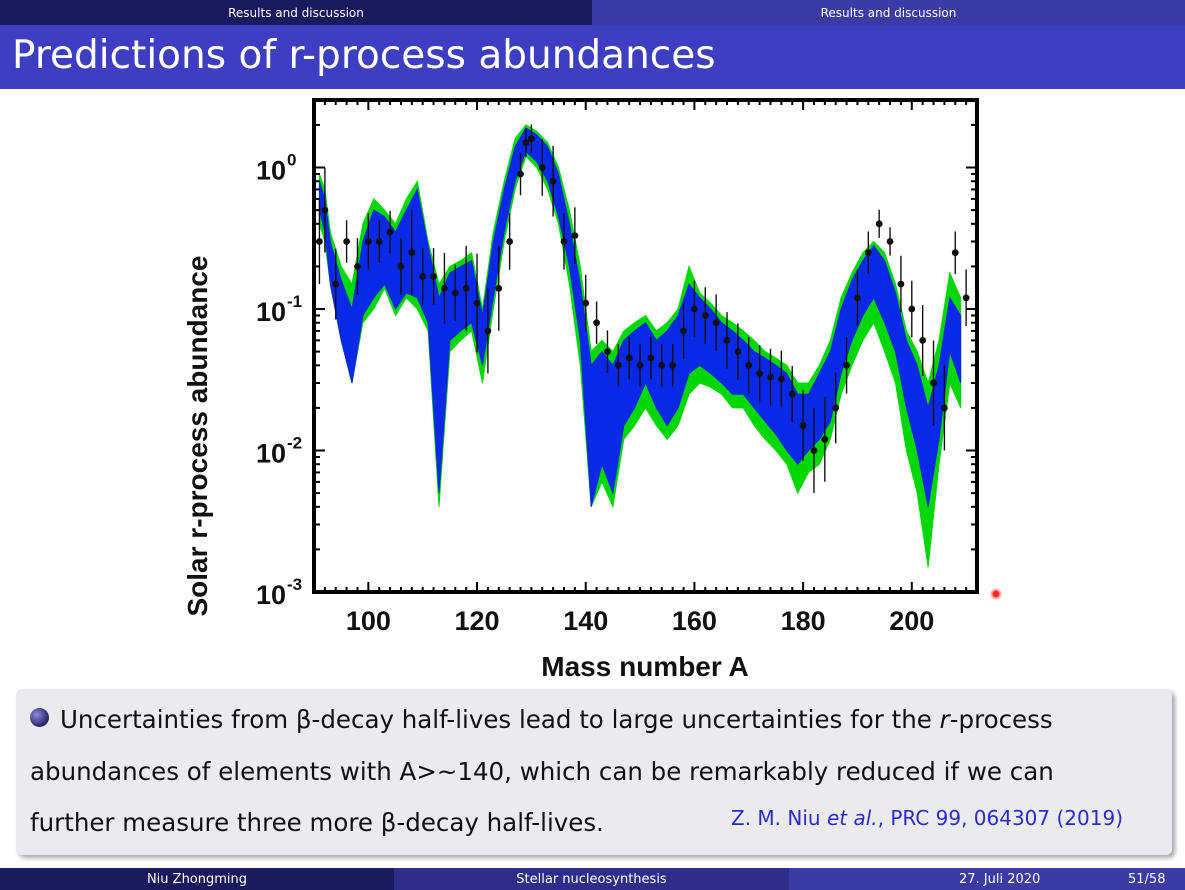 This screenshot has height=890, width=1185. I want to click on y-tick-exponent: 0, so click(291, 160).